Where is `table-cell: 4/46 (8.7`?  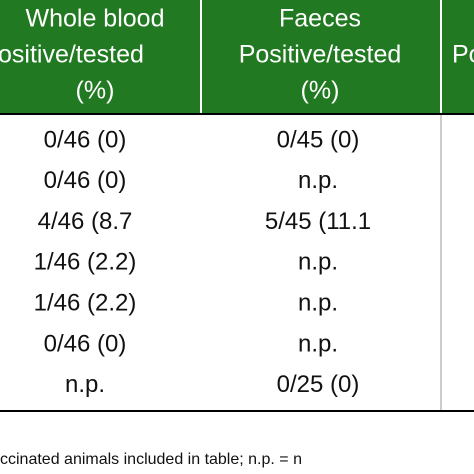
table-cell: 4/46 (8.7 is located at coordinates (85, 221).